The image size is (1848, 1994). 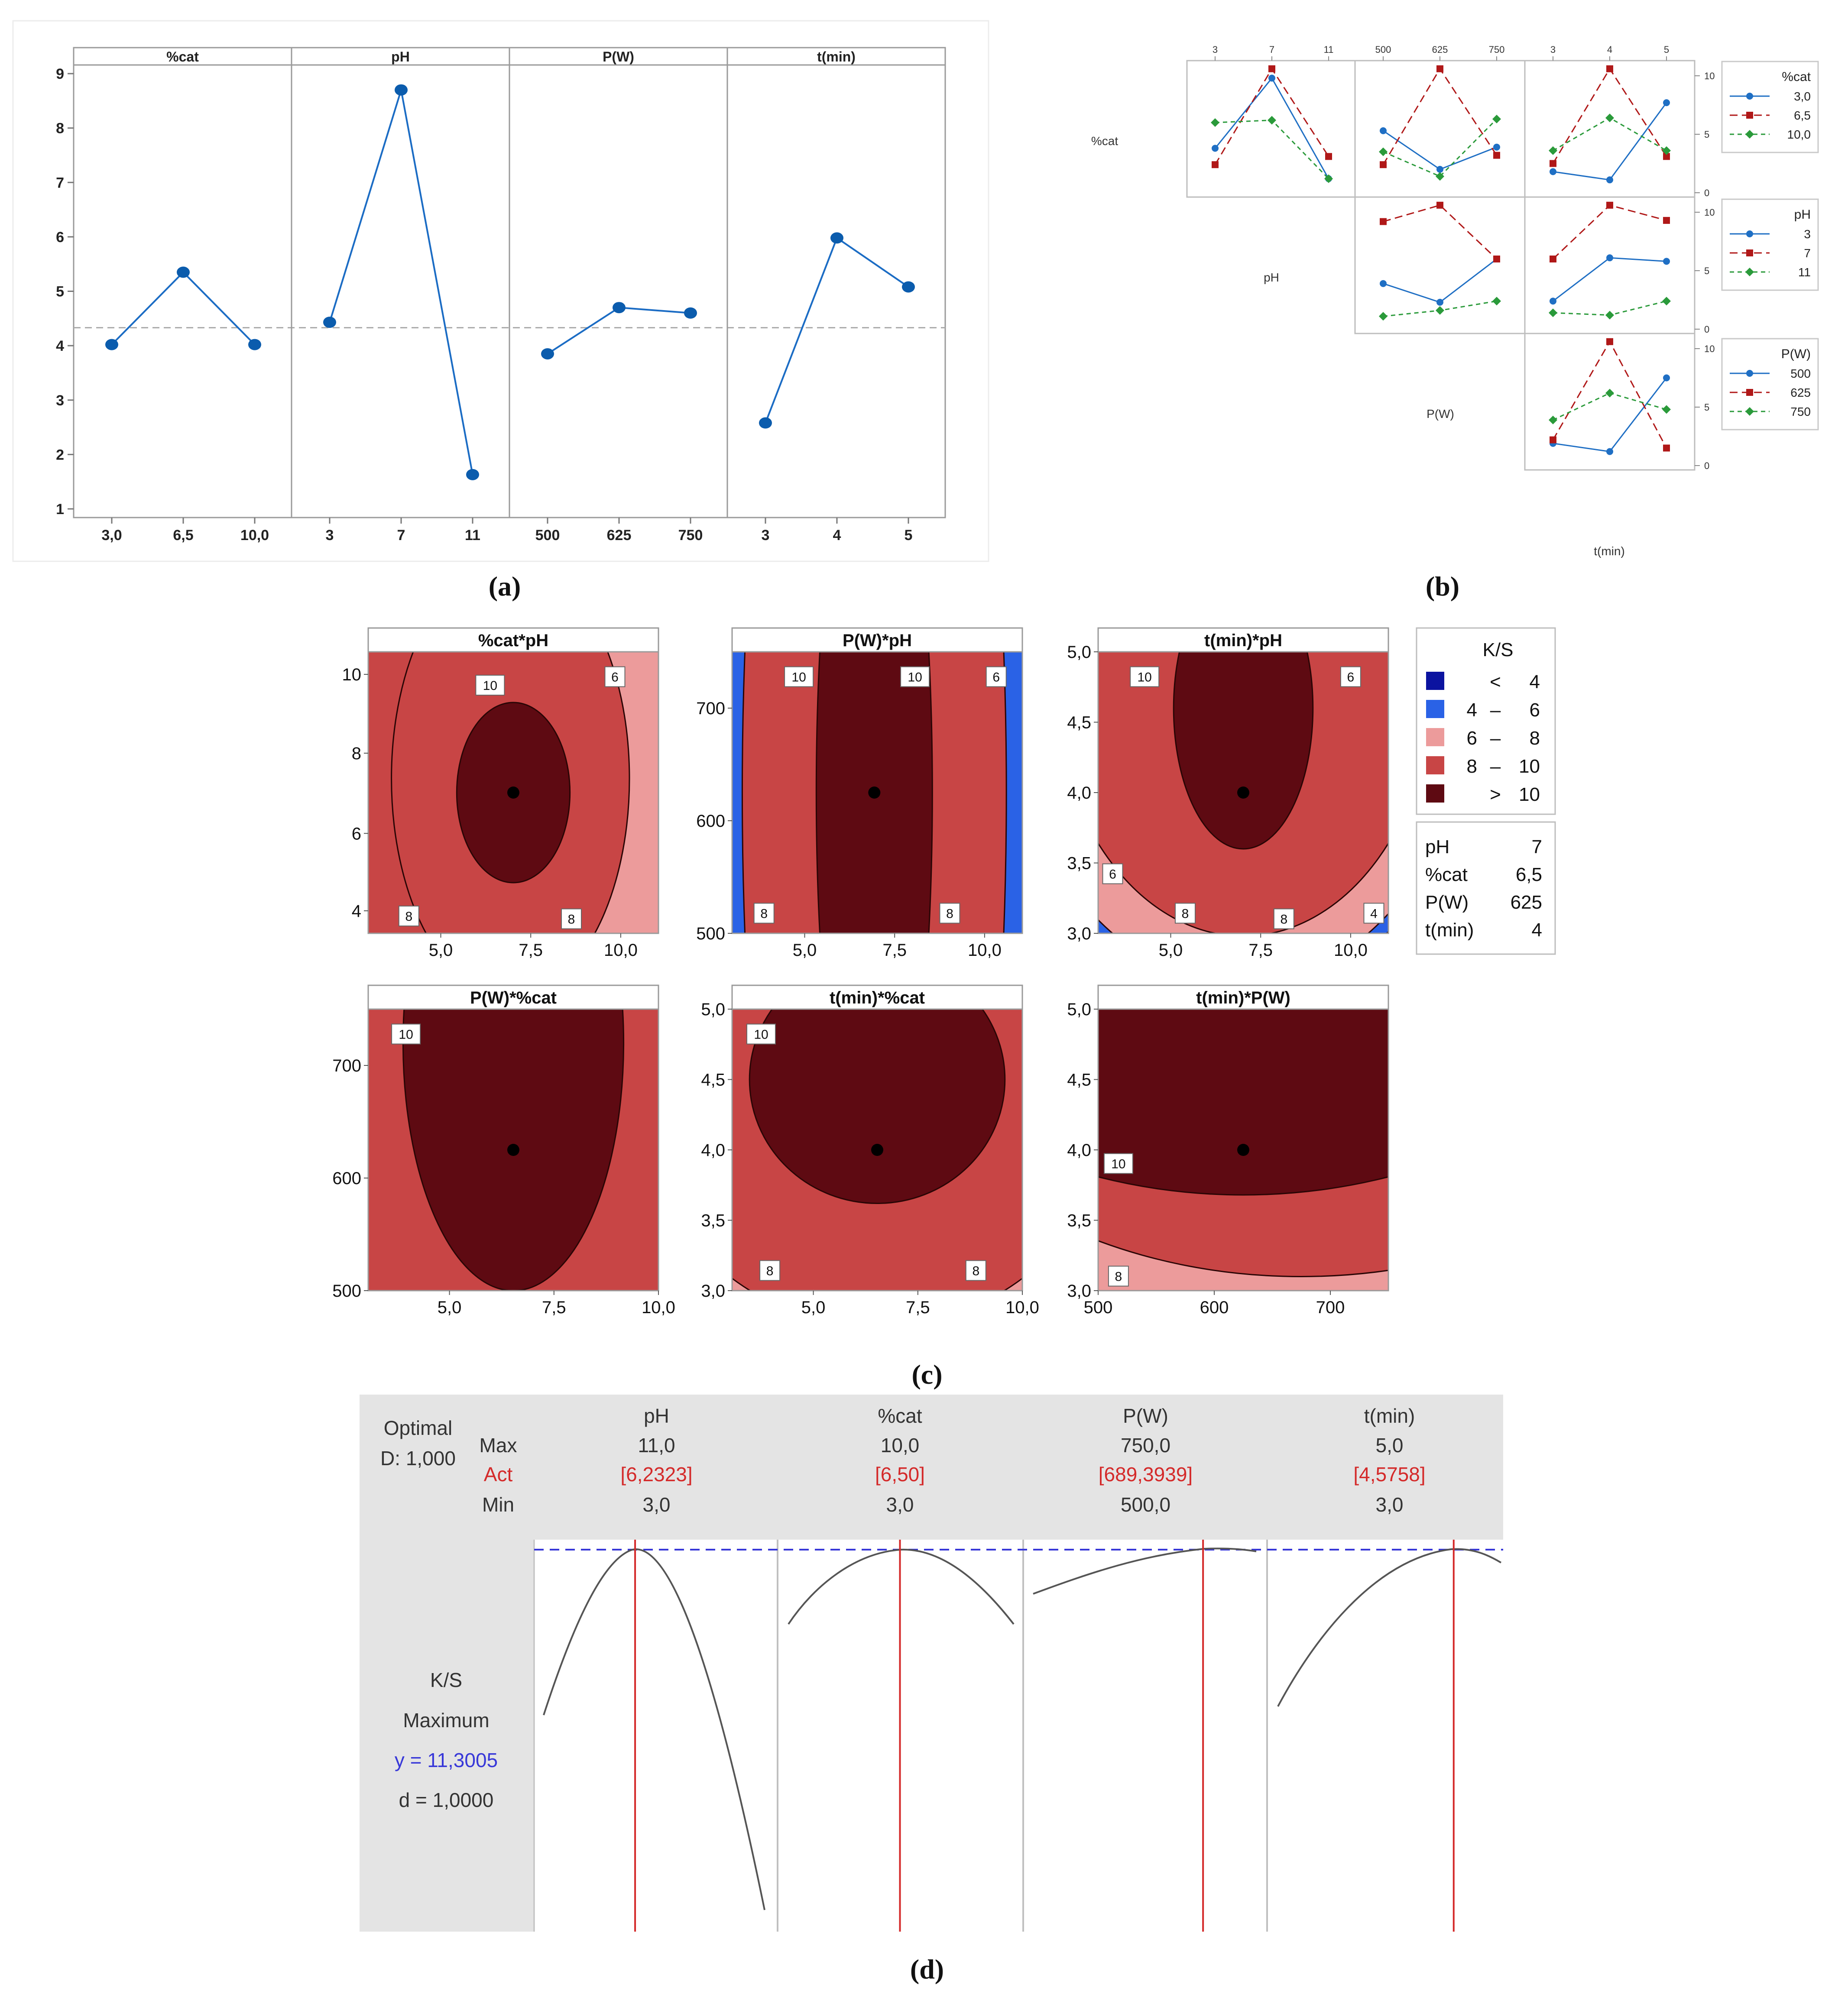 What do you see at coordinates (1215, 1307) in the screenshot?
I see `x-tick-label: 600` at bounding box center [1215, 1307].